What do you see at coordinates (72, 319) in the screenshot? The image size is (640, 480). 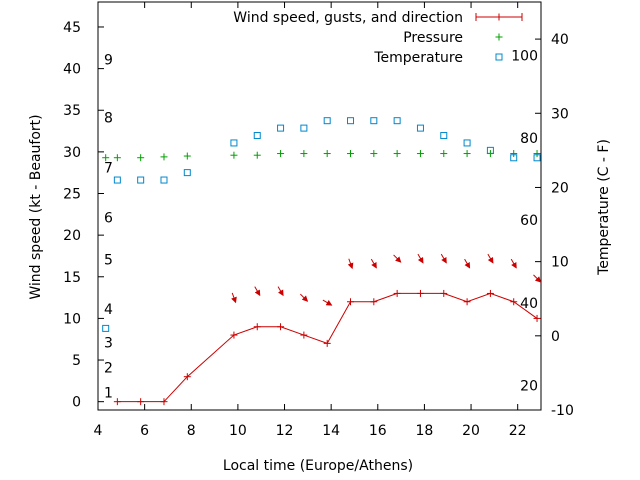 I see `y-left-tick-label: 10` at bounding box center [72, 319].